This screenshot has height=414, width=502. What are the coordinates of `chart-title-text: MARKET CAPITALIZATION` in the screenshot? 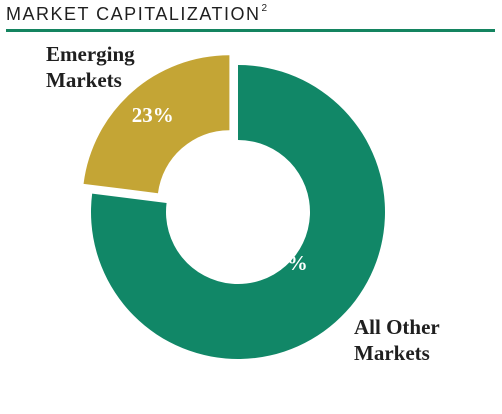 It's located at (133, 14).